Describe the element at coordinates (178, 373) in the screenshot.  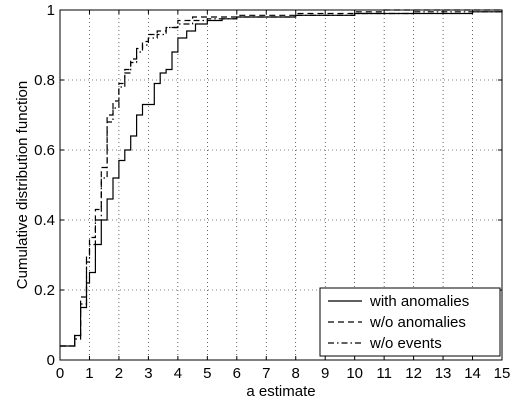
I see `x-tick-label: 4` at that location.